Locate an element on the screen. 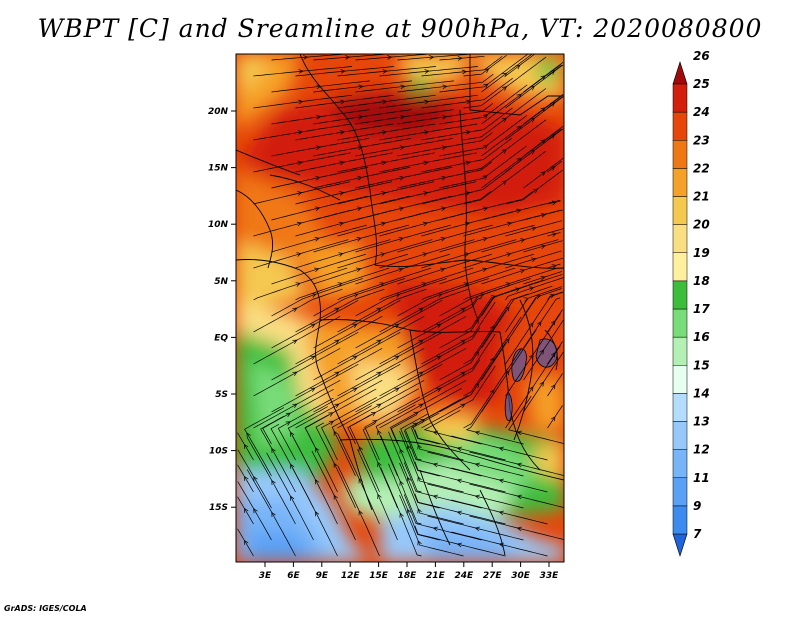 This screenshot has width=800, height=618. colorbar-label: 16 is located at coordinates (701, 337).